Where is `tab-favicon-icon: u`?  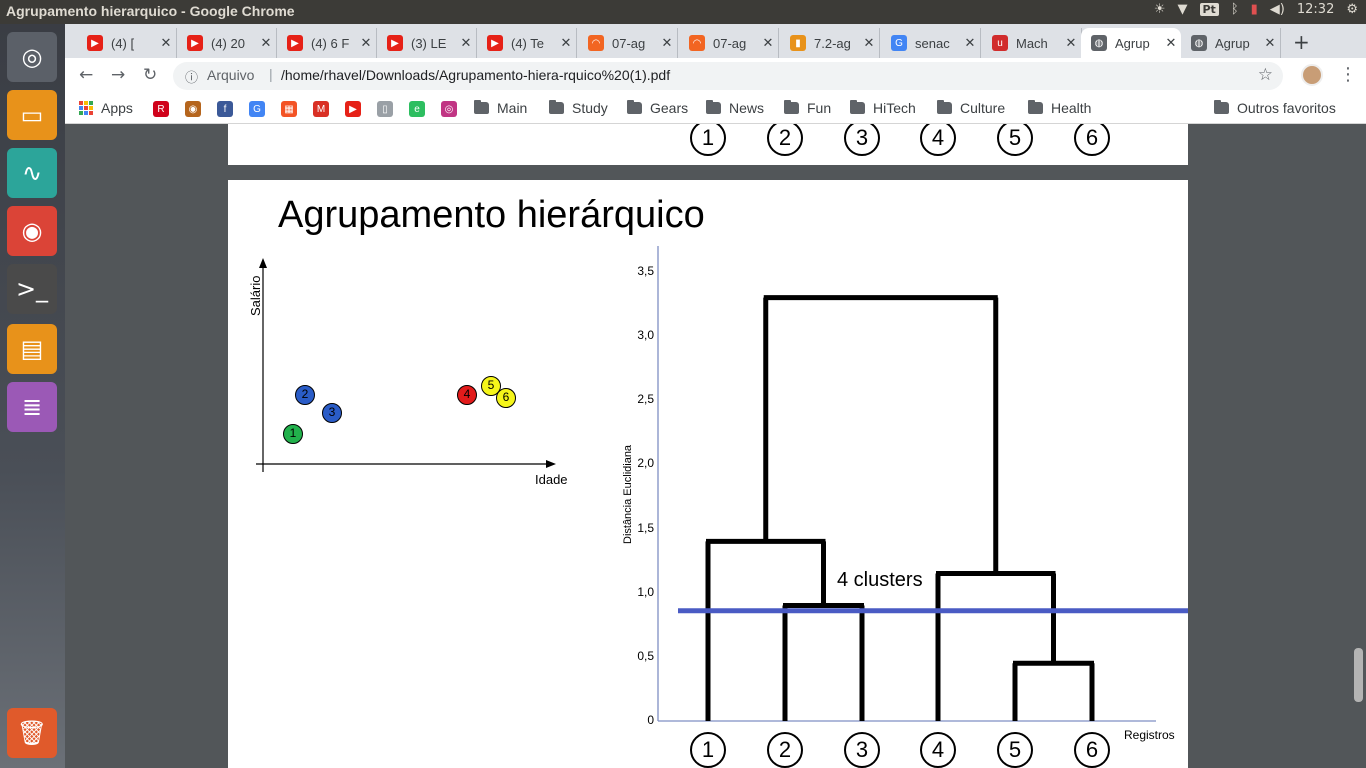
tab-favicon-icon: u is located at coordinates (1000, 43).